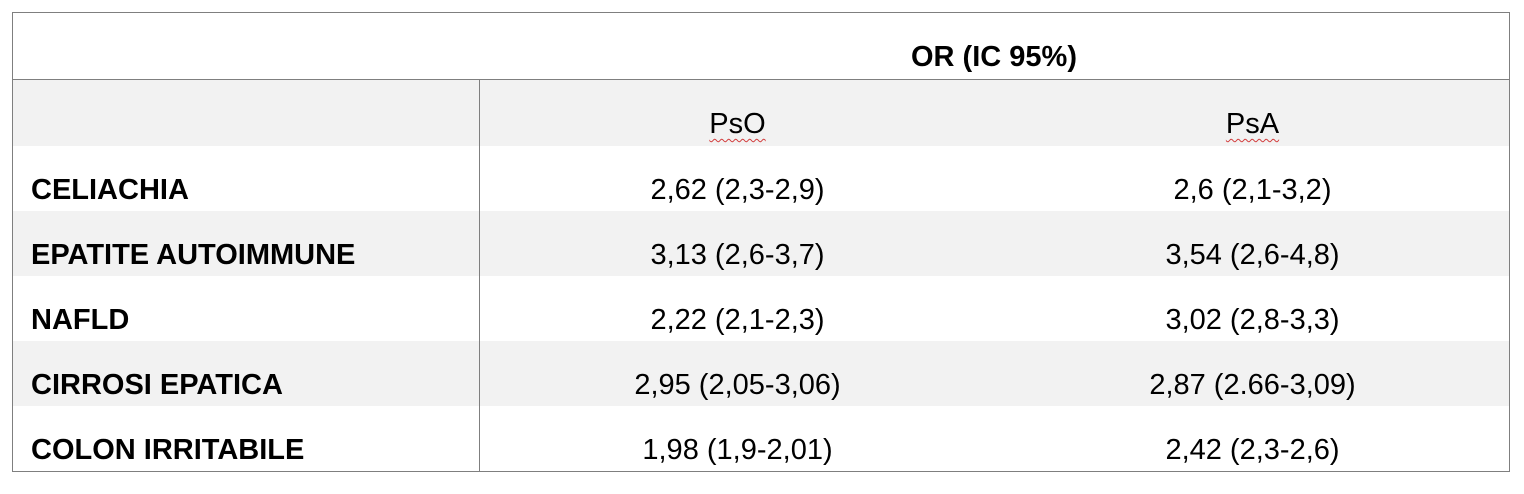 This screenshot has height=494, width=1524. I want to click on column-divider, so click(479, 275).